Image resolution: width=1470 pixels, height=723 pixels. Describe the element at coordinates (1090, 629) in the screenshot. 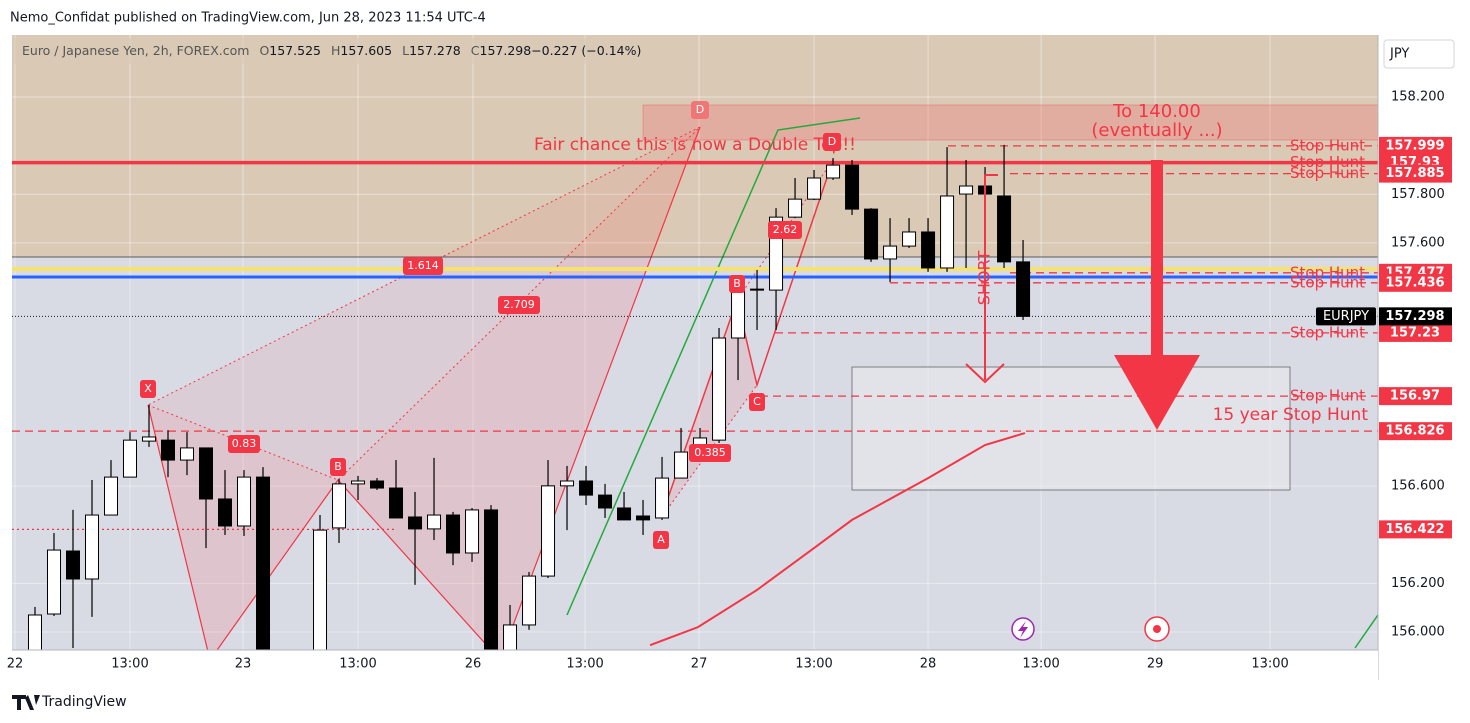

I see `icons` at that location.